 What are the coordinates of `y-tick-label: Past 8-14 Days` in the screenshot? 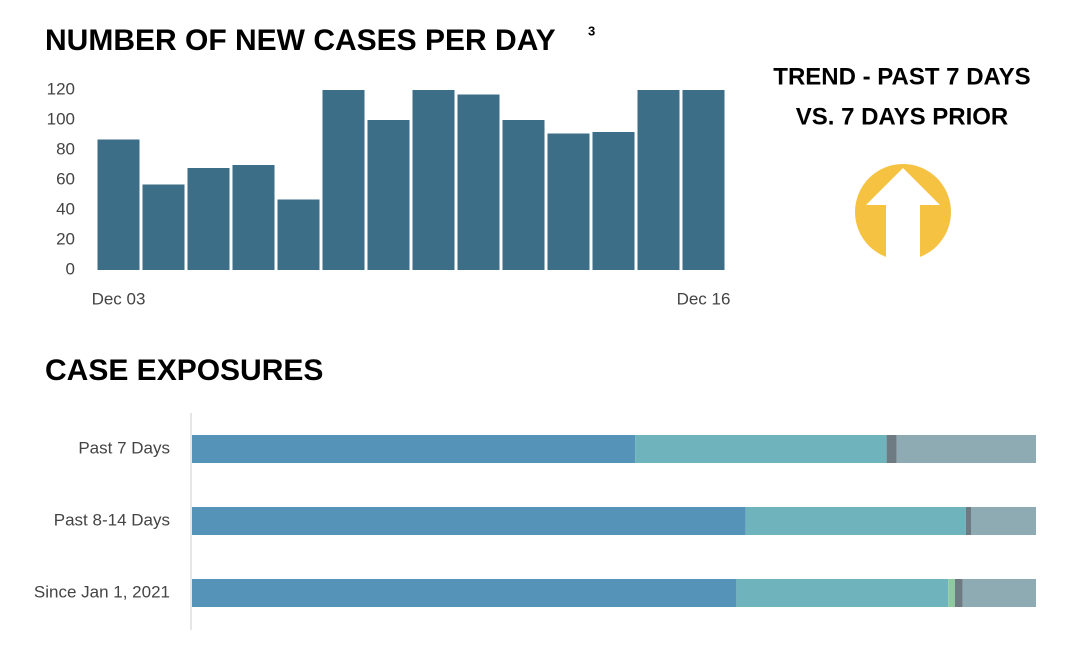 It's located at (112, 519).